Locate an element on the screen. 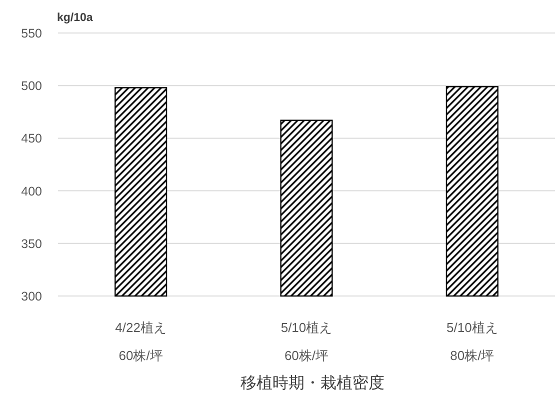  y-axis-title: kg/10a is located at coordinates (75, 18).